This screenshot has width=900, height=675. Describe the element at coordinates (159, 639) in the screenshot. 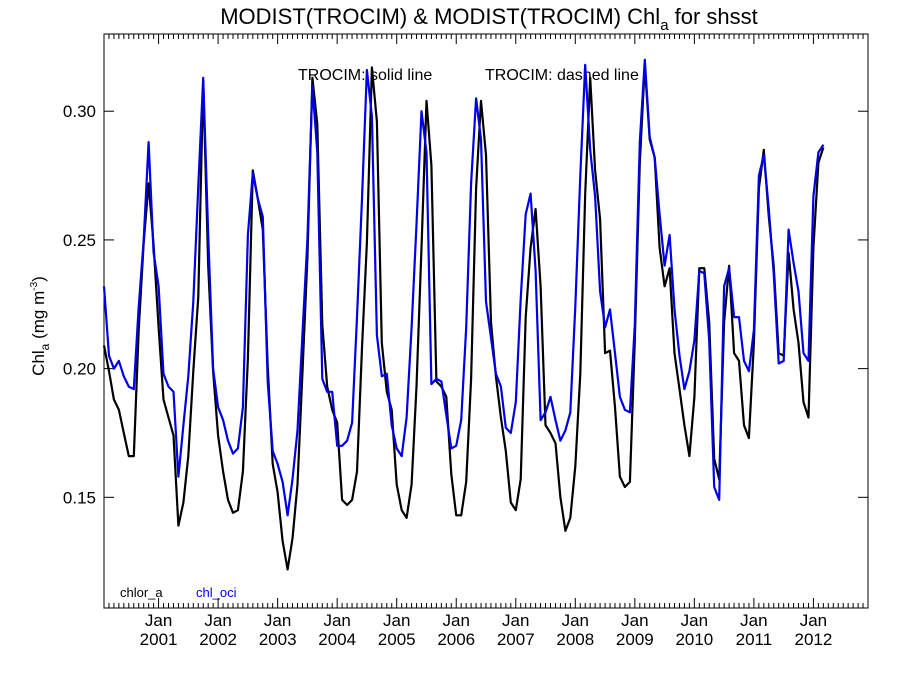

I see `x-tick-year-label: 2001` at that location.